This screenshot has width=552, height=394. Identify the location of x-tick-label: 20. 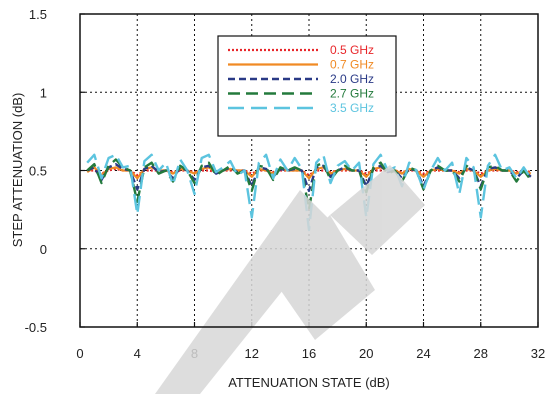
(366, 353).